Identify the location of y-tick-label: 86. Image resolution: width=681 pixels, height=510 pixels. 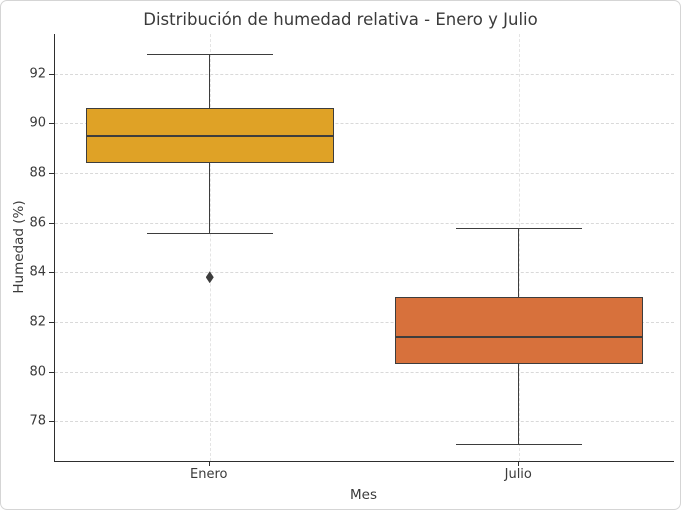
(37, 223).